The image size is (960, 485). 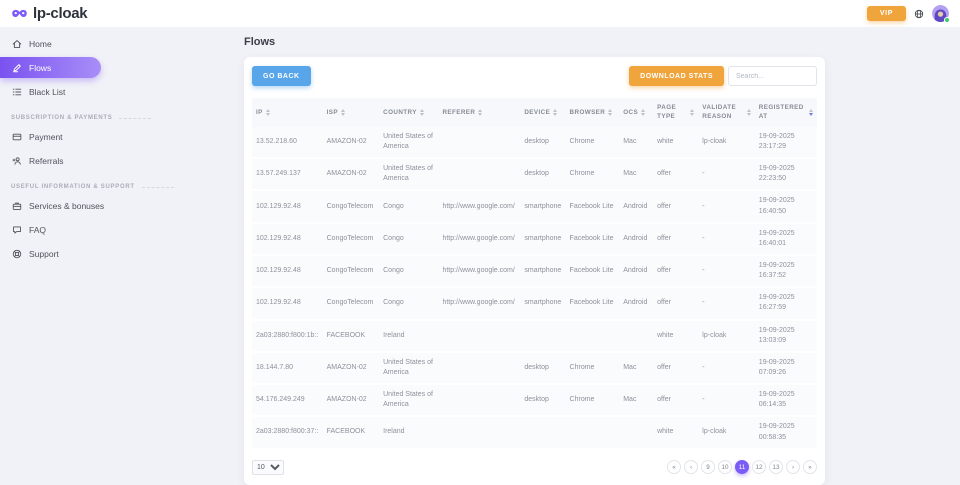 What do you see at coordinates (16, 206) in the screenshot?
I see `services-icon` at bounding box center [16, 206].